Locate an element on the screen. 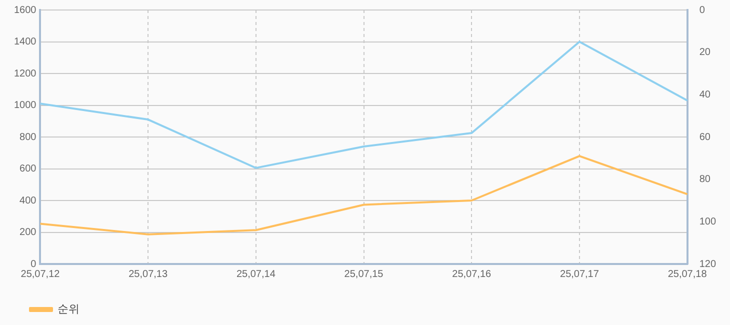  x-tick-label: 25,07,17 is located at coordinates (580, 274).